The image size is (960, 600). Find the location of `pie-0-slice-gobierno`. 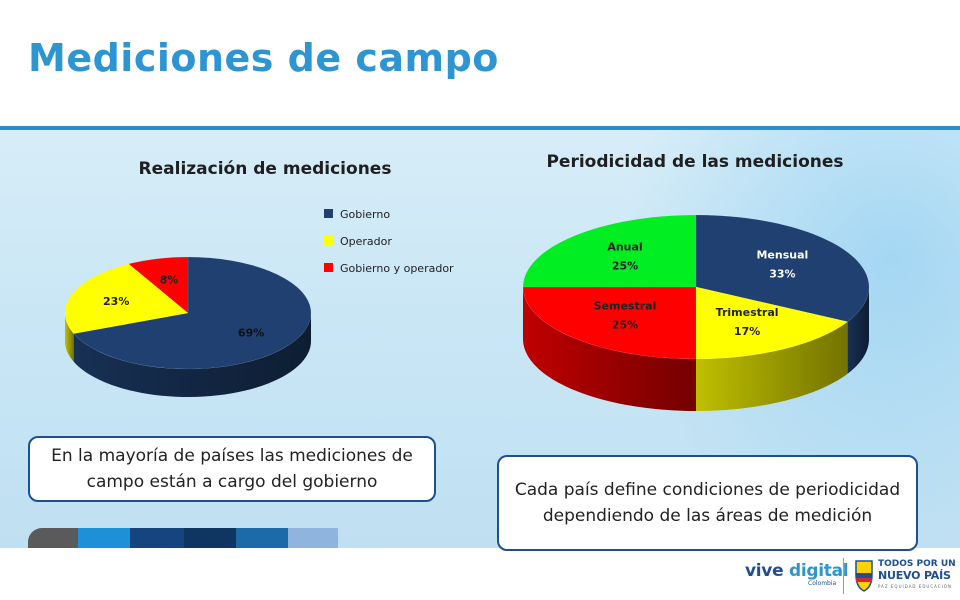

pie-0-slice-gobierno is located at coordinates (192, 313).